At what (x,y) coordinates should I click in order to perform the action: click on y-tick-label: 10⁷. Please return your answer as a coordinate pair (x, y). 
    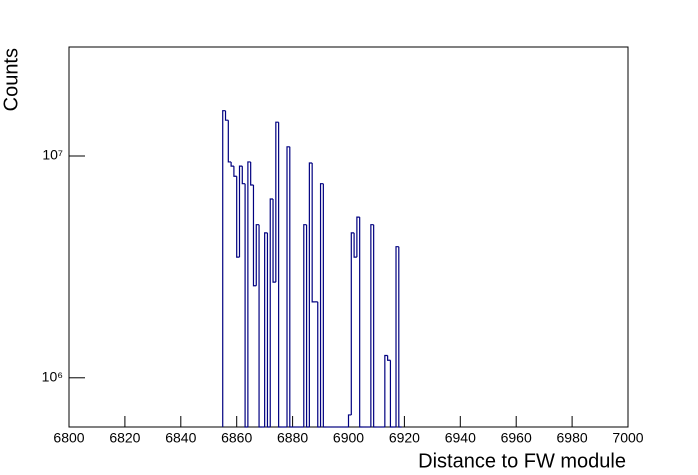
    Looking at the image, I should click on (52, 155).